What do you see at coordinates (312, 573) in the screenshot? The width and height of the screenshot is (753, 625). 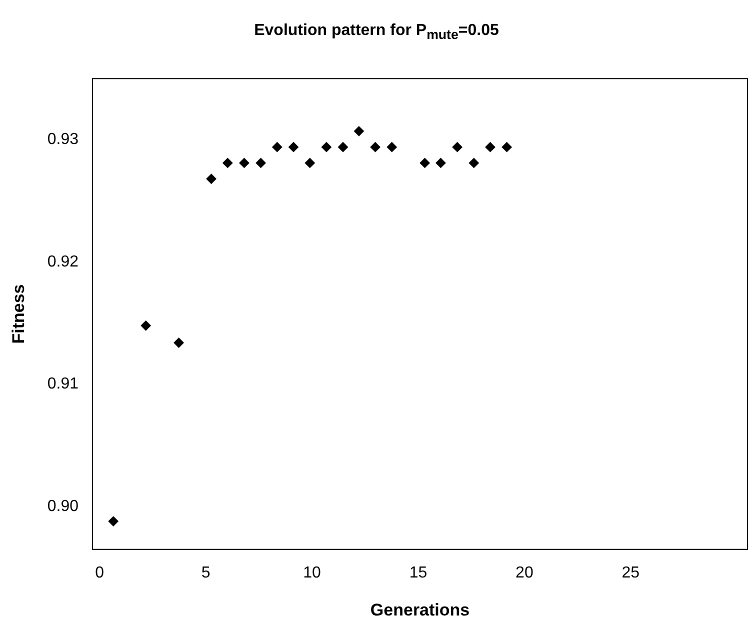 I see `x-tick-label: 10` at bounding box center [312, 573].